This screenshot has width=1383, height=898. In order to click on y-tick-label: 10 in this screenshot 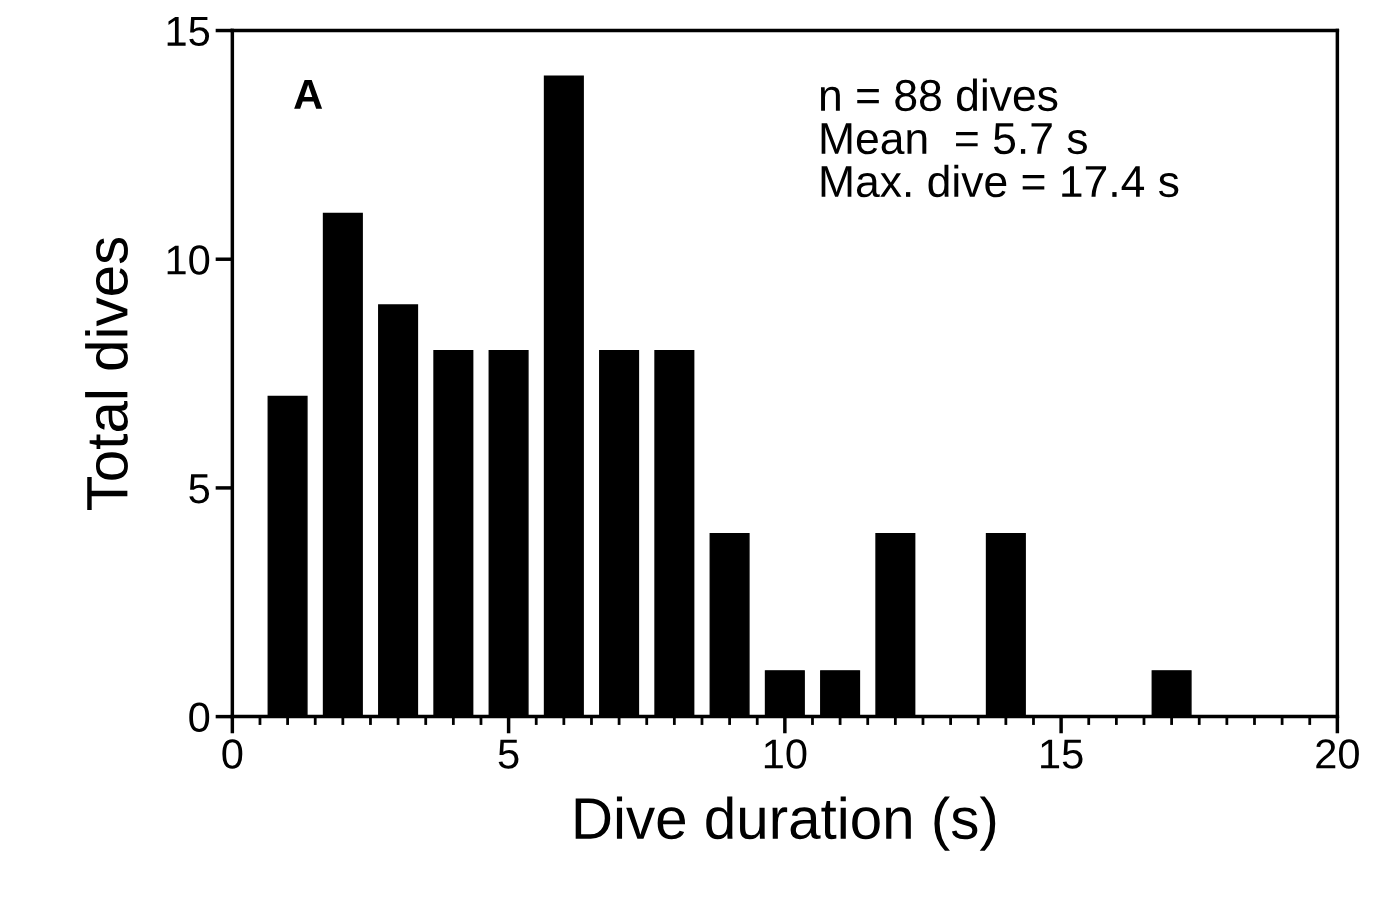, I will do `click(188, 260)`.